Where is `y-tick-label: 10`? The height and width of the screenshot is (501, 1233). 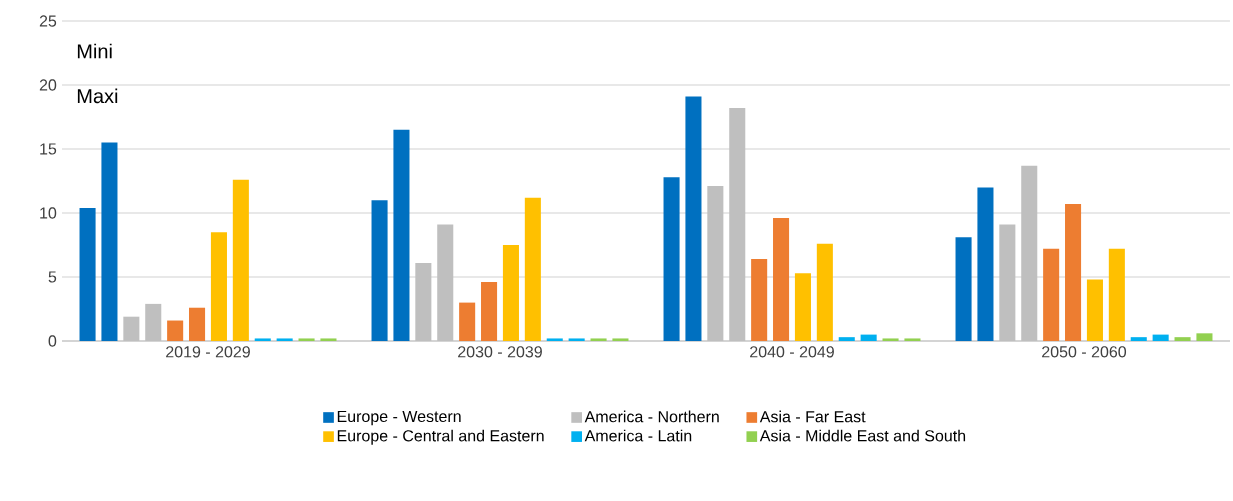 y-tick-label: 10 is located at coordinates (48, 213).